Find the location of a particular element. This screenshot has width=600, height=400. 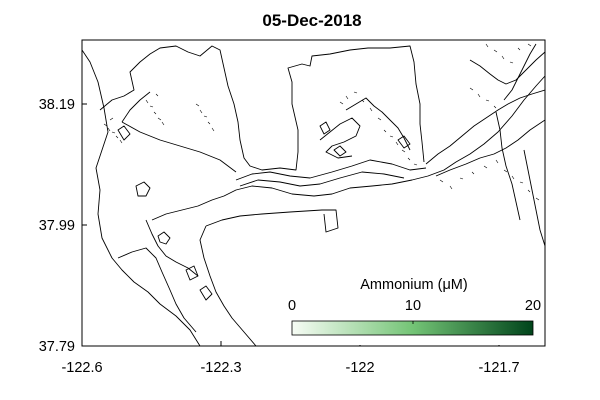

colorbar-label: Ammonium (μM) is located at coordinates (413, 285).